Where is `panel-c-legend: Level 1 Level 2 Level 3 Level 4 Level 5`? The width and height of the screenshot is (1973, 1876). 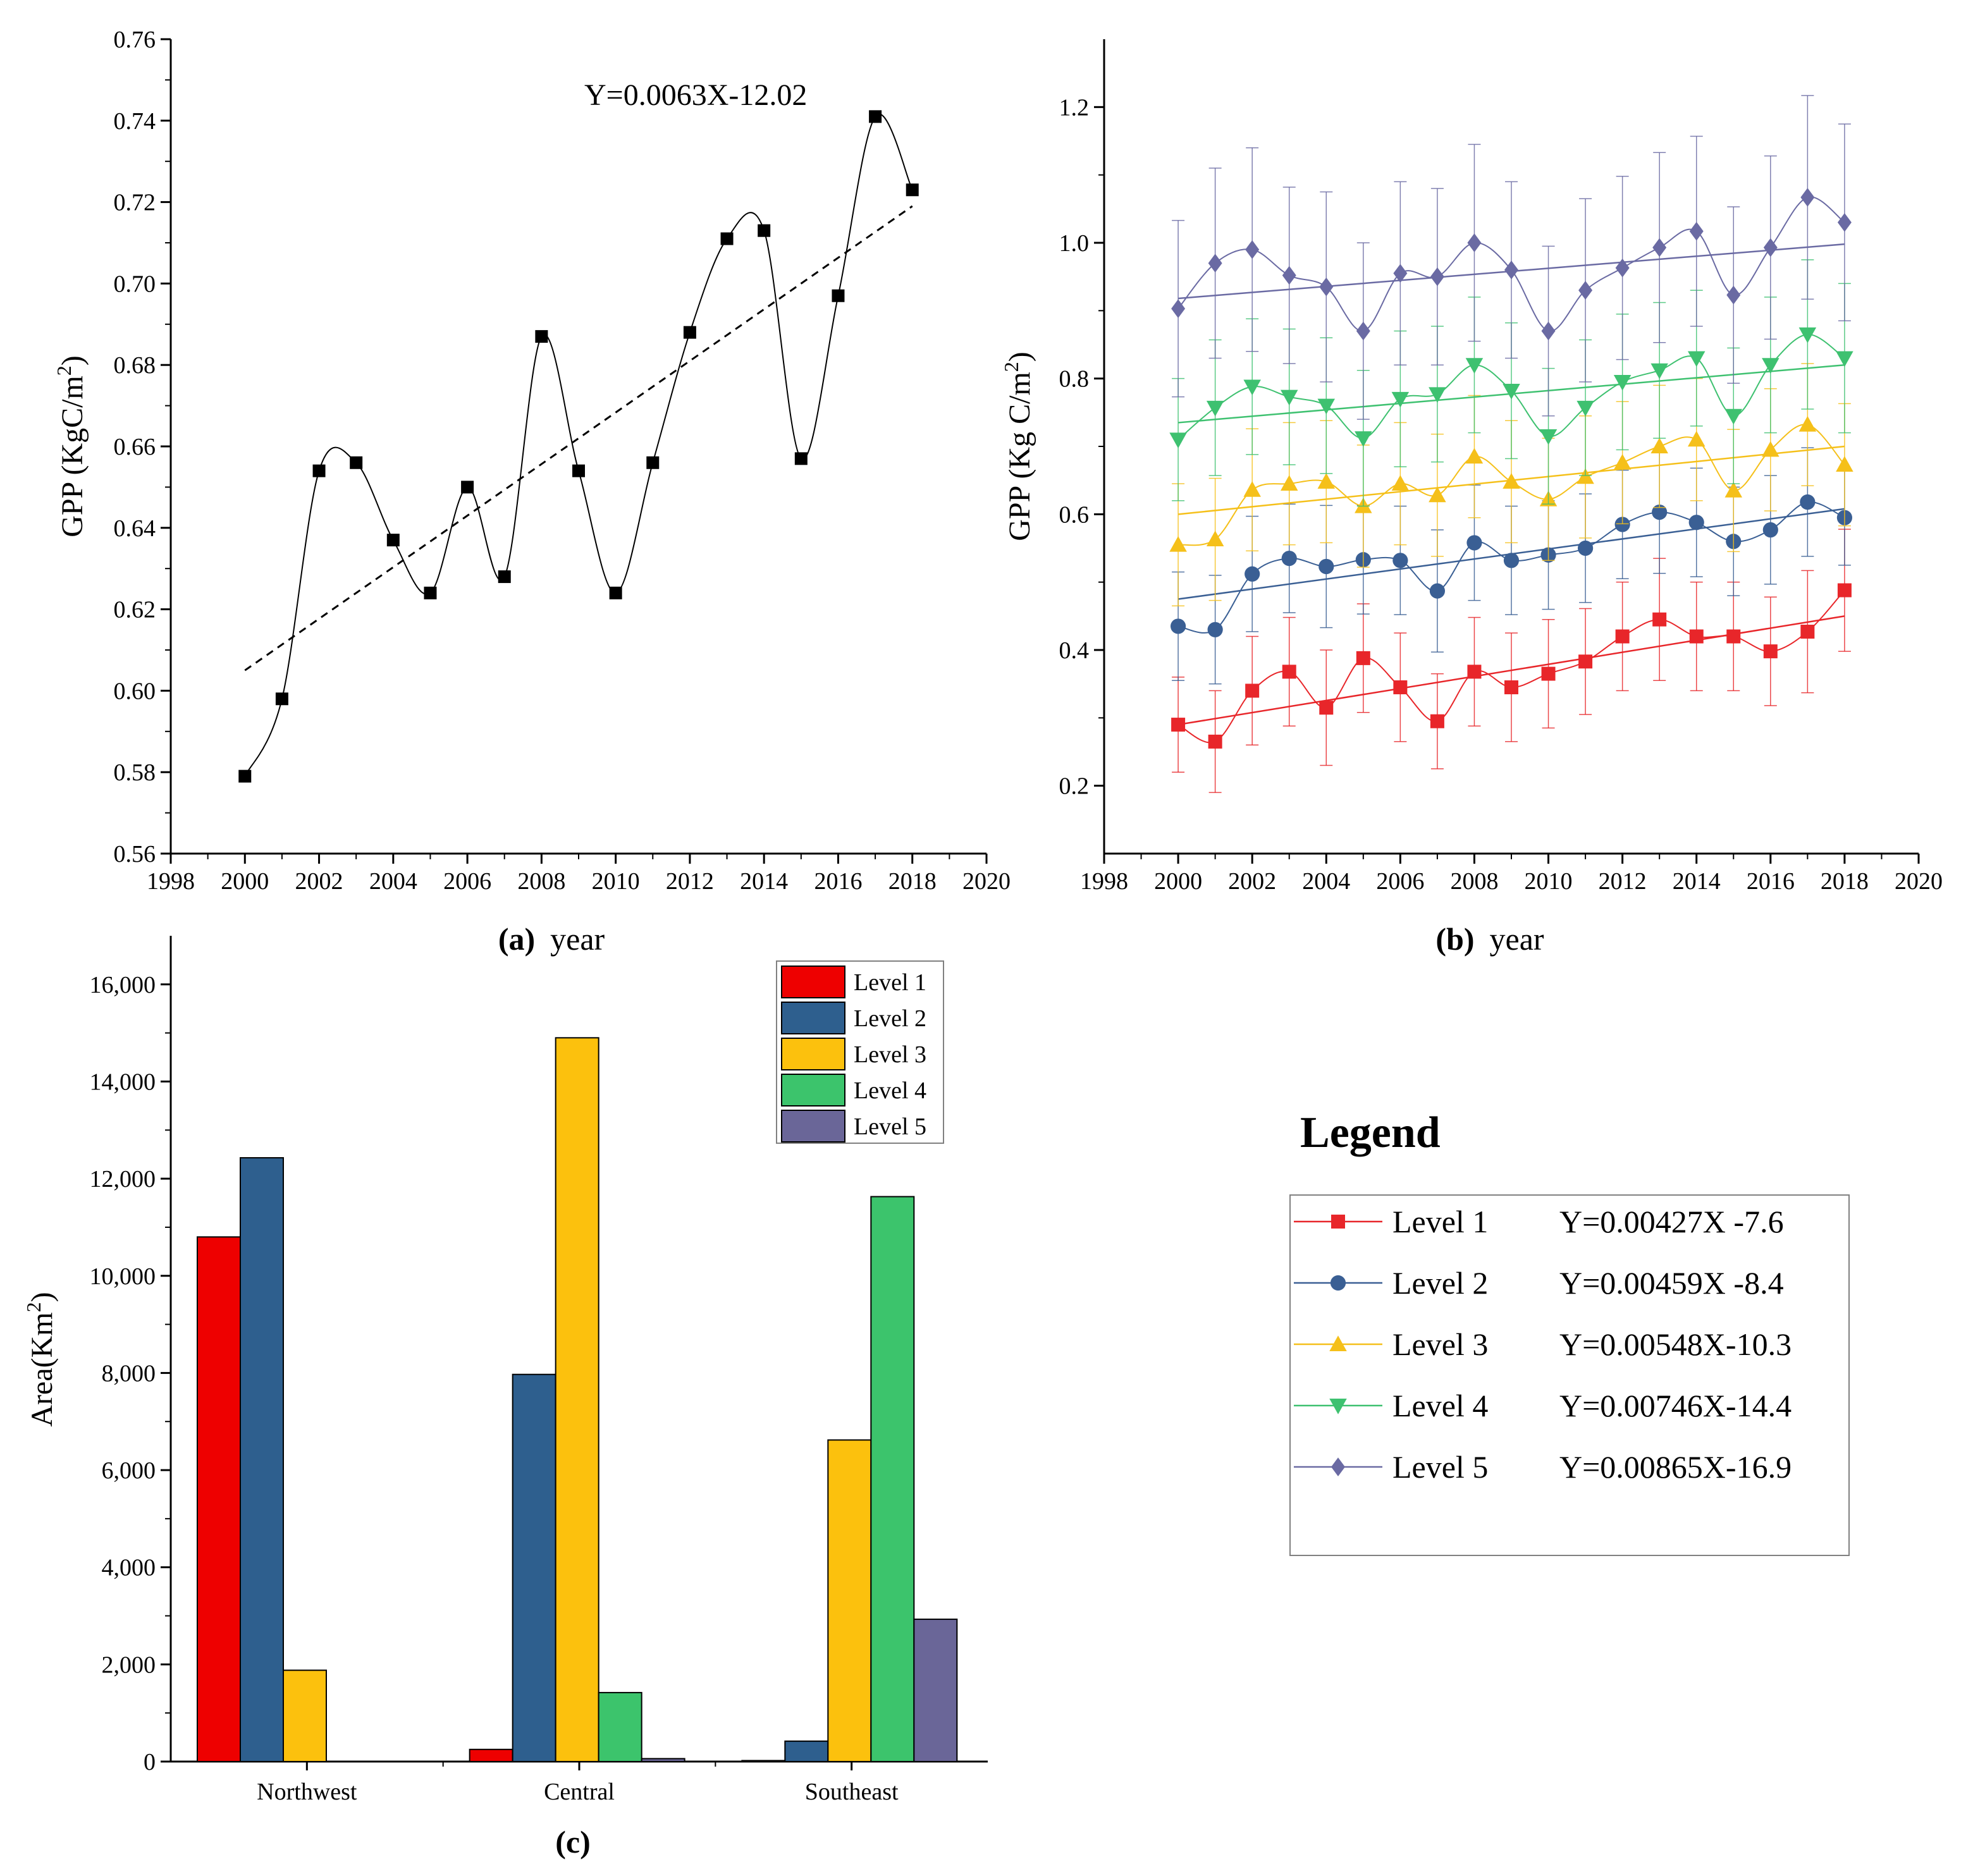
panel-c-legend: Level 1 Level 2 Level 3 Level 4 Level 5 is located at coordinates (860, 1052).